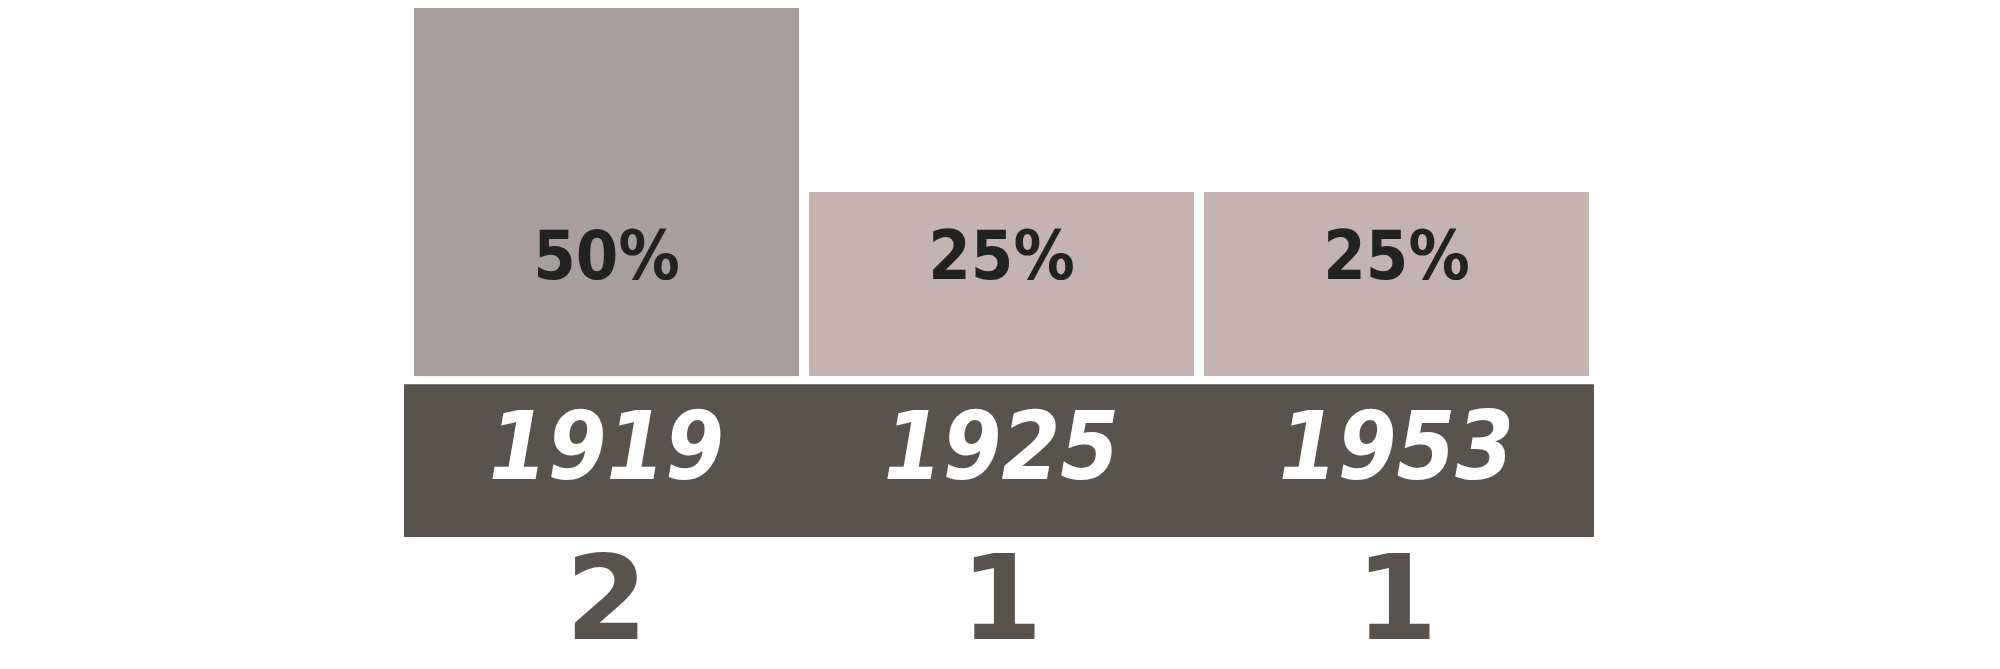 The width and height of the screenshot is (2000, 669). Describe the element at coordinates (606, 597) in the screenshot. I see `text: 2` at that location.